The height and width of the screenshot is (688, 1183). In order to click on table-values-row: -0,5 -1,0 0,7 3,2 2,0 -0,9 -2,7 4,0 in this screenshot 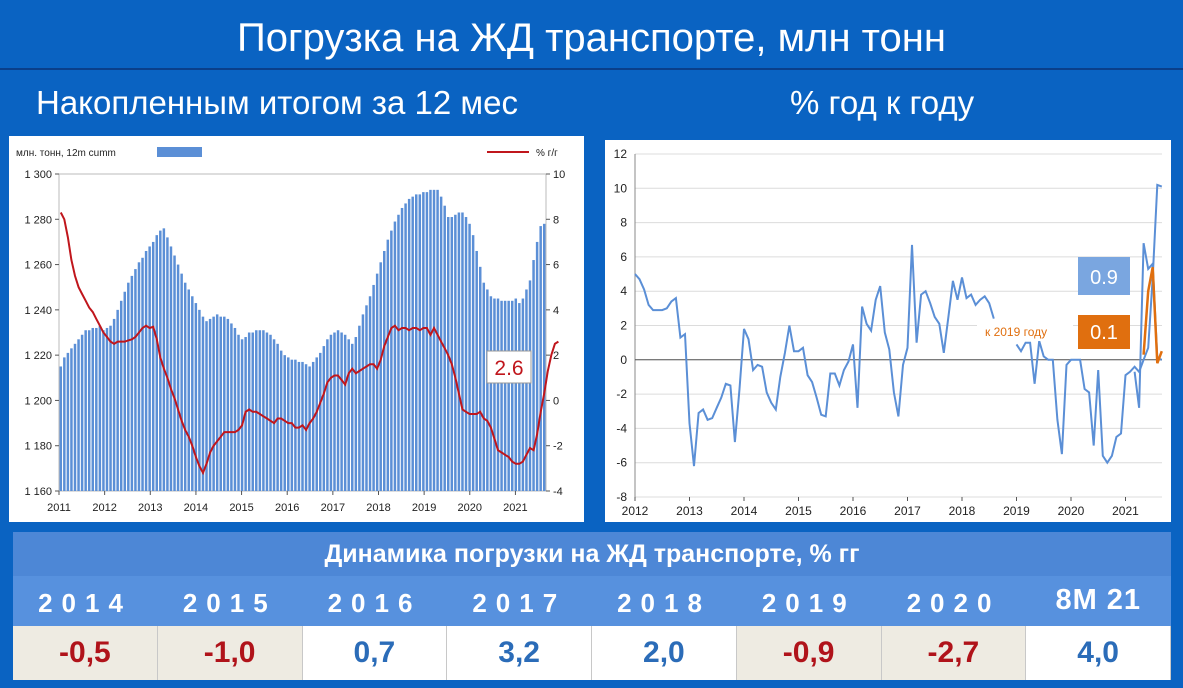, I will do `click(592, 653)`.